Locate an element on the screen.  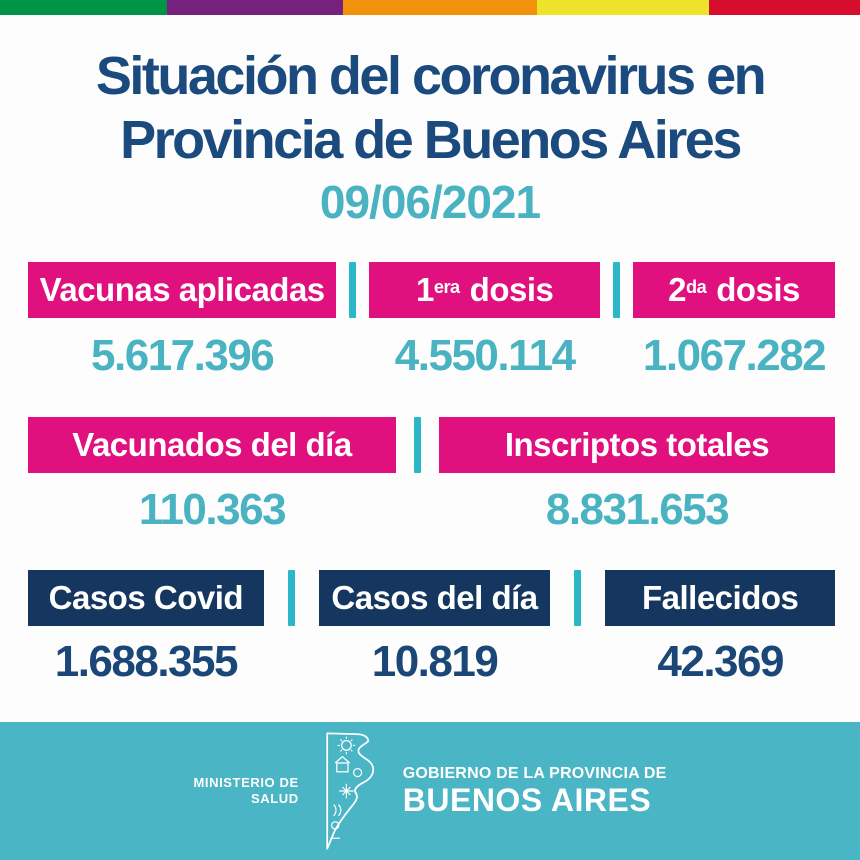
badge-vacunados-del-dia: Vacunados del día is located at coordinates (212, 445).